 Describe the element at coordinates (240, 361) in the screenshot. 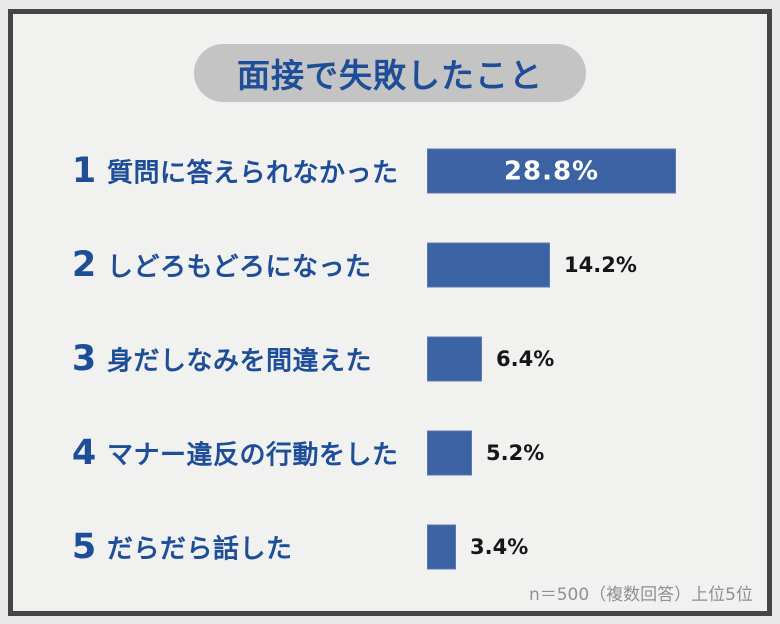

I see `item-label: 身だしなみを間違えた` at that location.